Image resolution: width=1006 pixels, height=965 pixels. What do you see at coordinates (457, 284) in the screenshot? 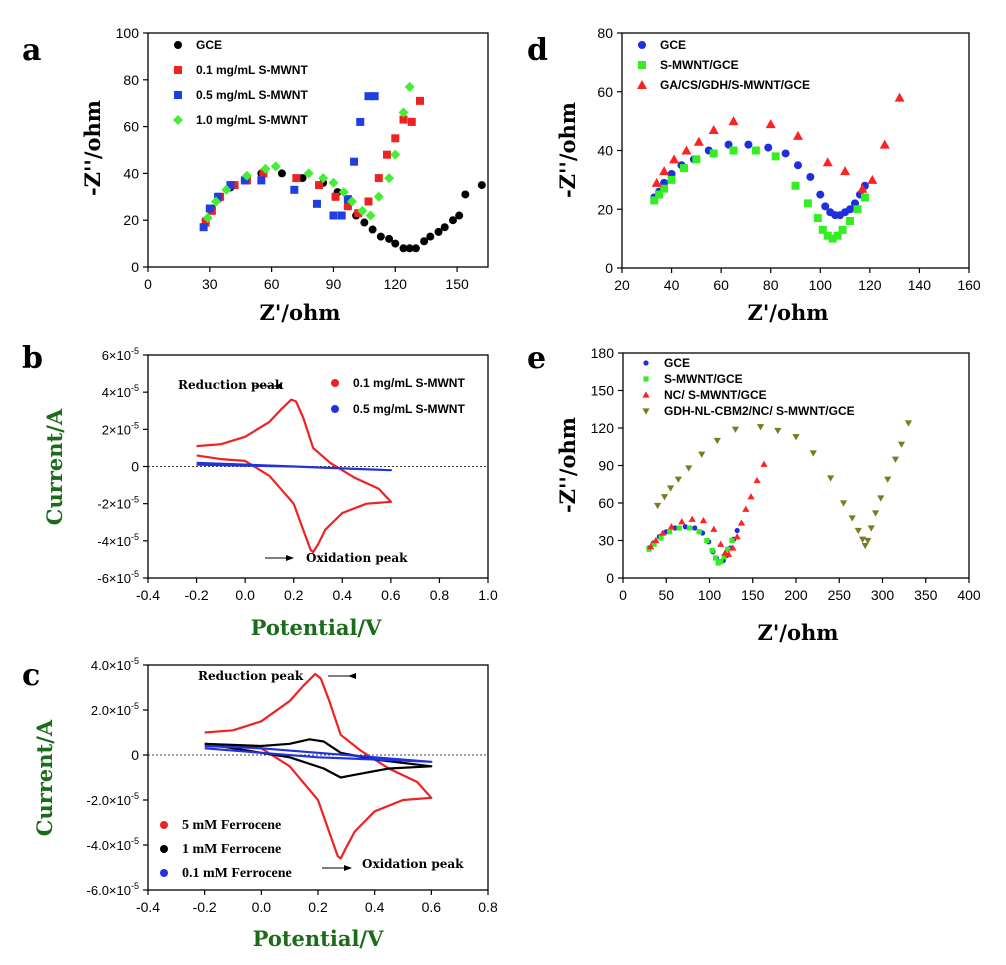
I see `x-tick-label: 150` at bounding box center [457, 284].